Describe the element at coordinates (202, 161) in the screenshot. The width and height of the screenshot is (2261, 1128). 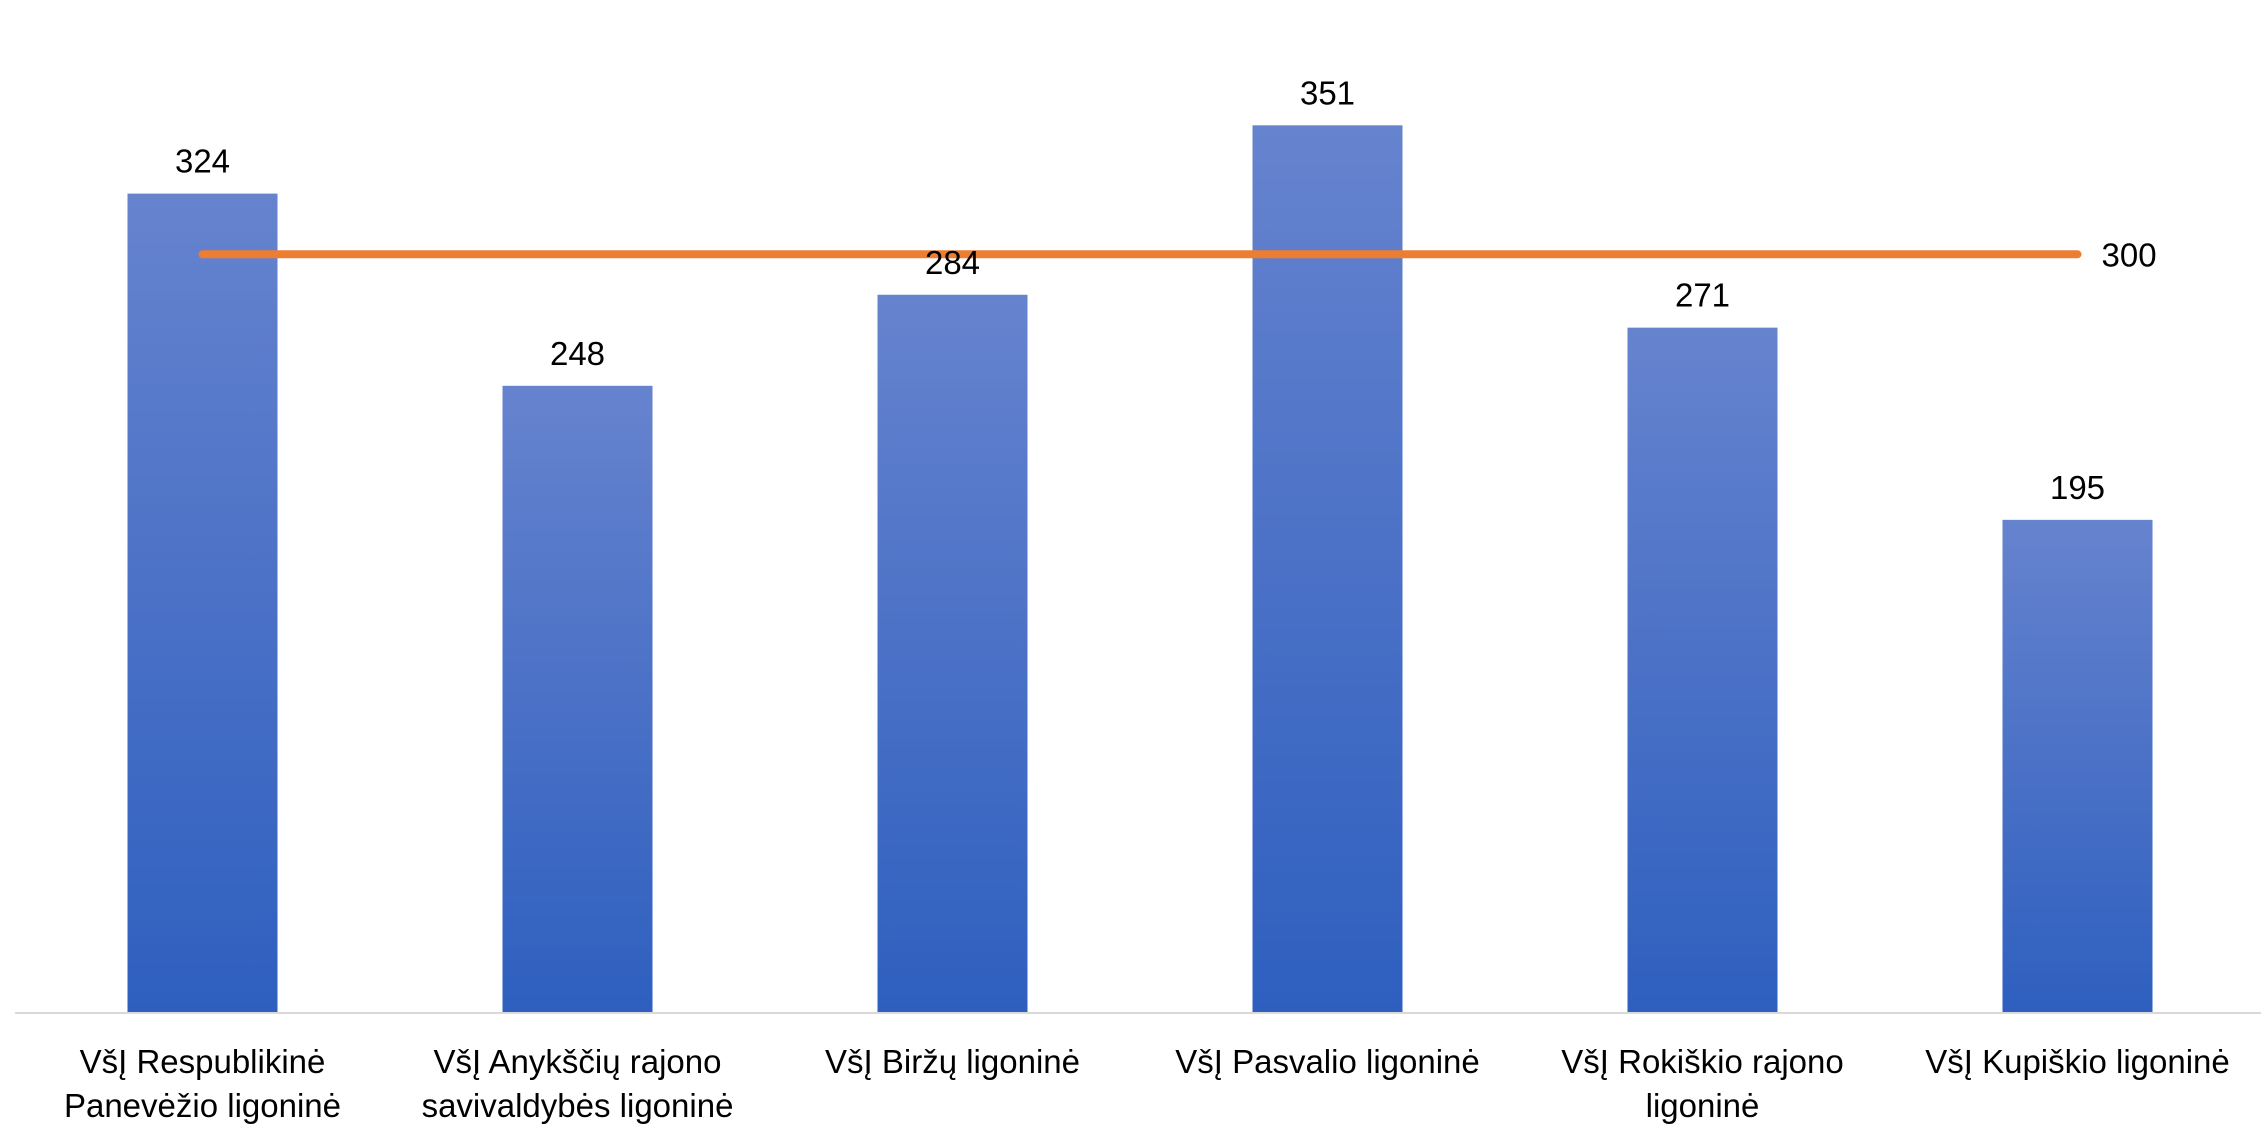
I see `data-label-1: 324` at that location.